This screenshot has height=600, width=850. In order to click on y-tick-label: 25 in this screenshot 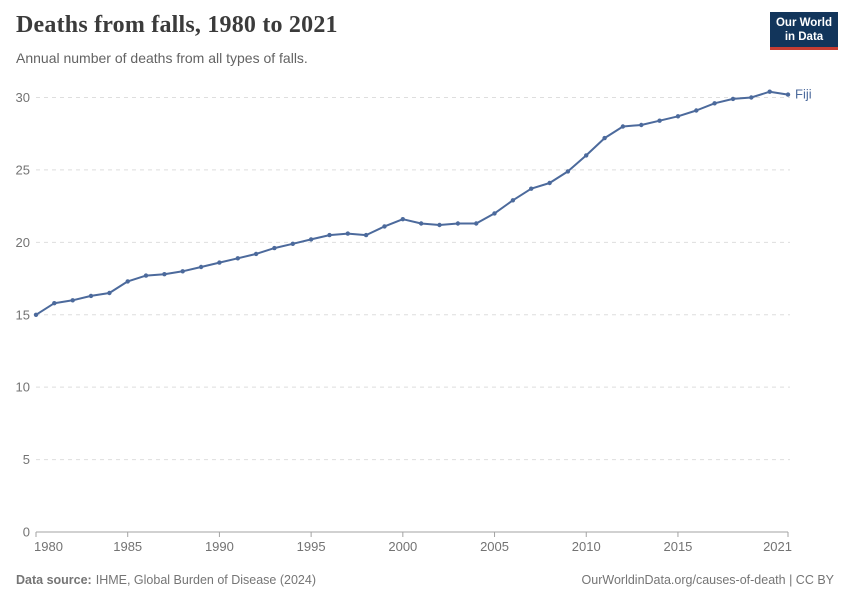, I will do `click(23, 169)`.